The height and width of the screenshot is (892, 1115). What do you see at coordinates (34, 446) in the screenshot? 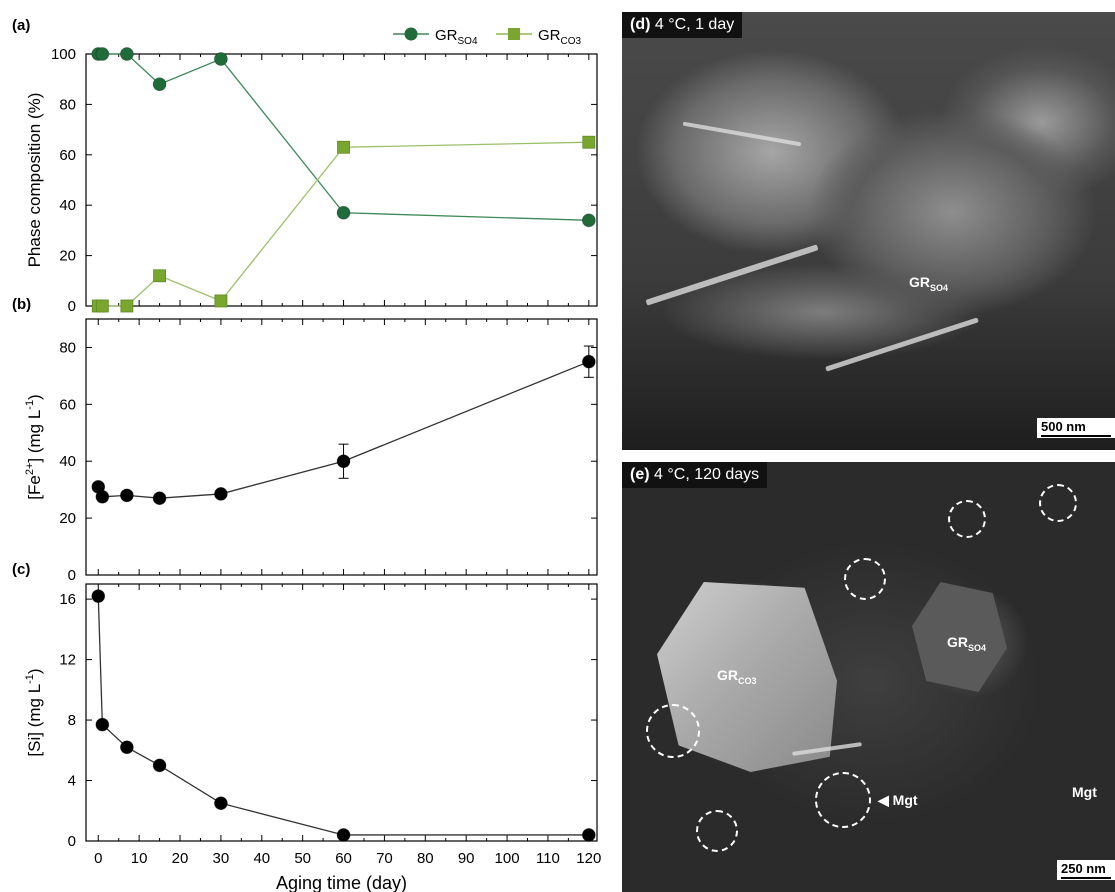
I see `y-axis-label: [Fe2+] (mg L-1)` at bounding box center [34, 446].